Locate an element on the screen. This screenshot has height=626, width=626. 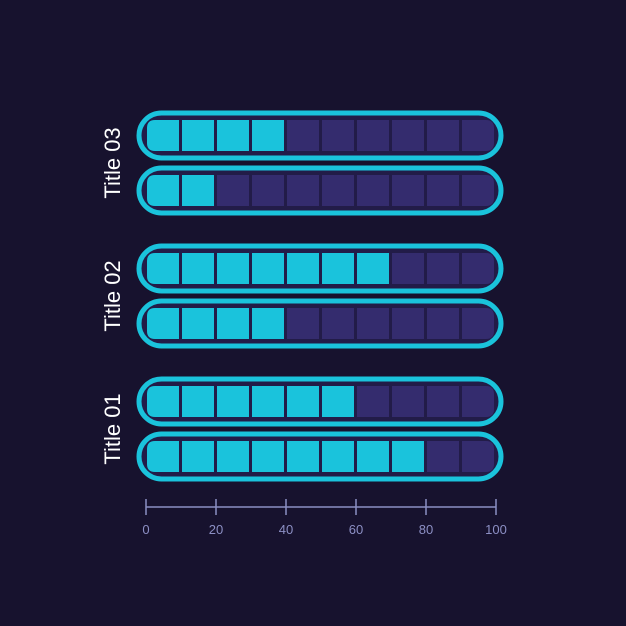
group-title-3: Title 01 is located at coordinates (112, 428).